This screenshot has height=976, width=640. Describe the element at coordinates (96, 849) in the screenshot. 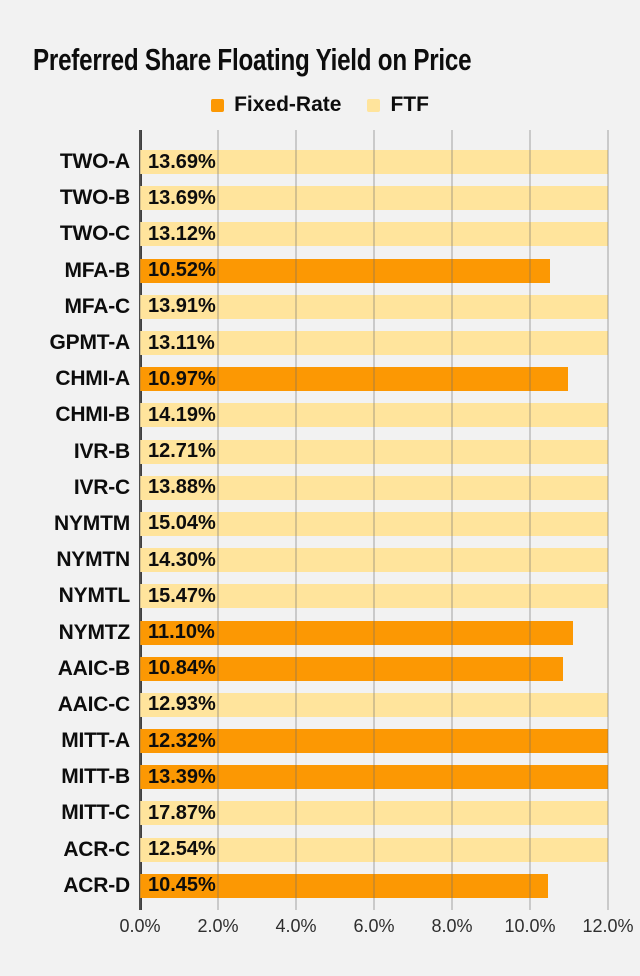

I see `category-label: ACR-C` at that location.